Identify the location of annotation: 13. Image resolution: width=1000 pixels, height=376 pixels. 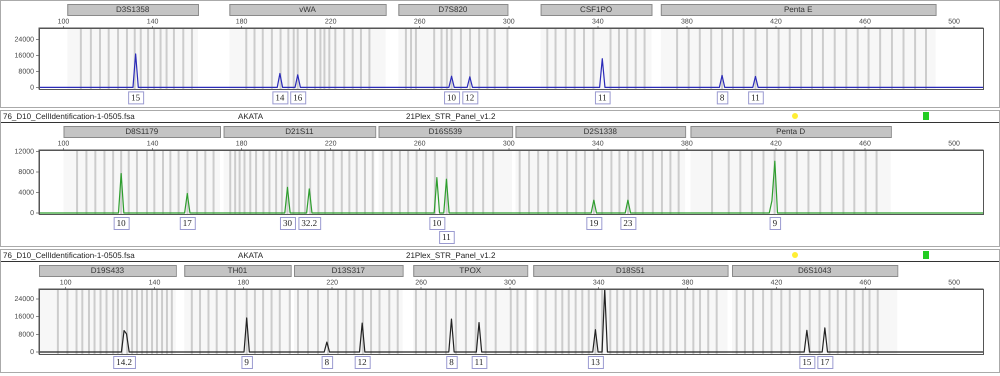
(595, 361).